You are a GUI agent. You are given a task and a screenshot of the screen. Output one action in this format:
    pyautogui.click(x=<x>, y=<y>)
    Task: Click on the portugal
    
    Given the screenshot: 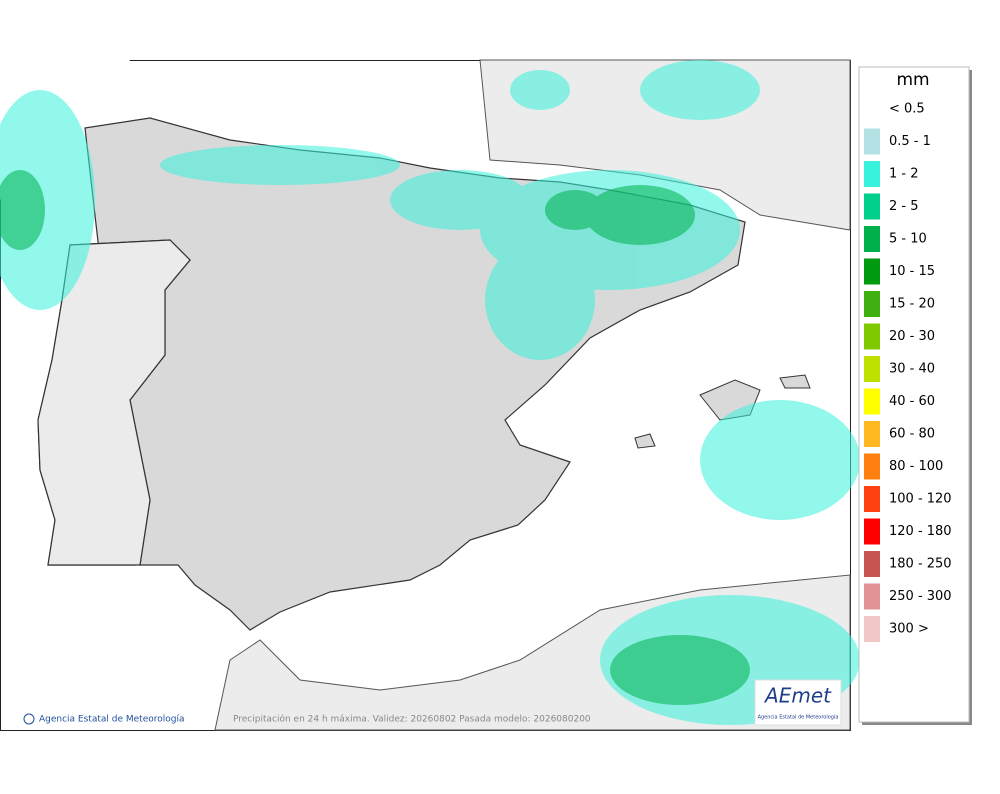 What is the action you would take?
    pyautogui.click(x=114, y=402)
    